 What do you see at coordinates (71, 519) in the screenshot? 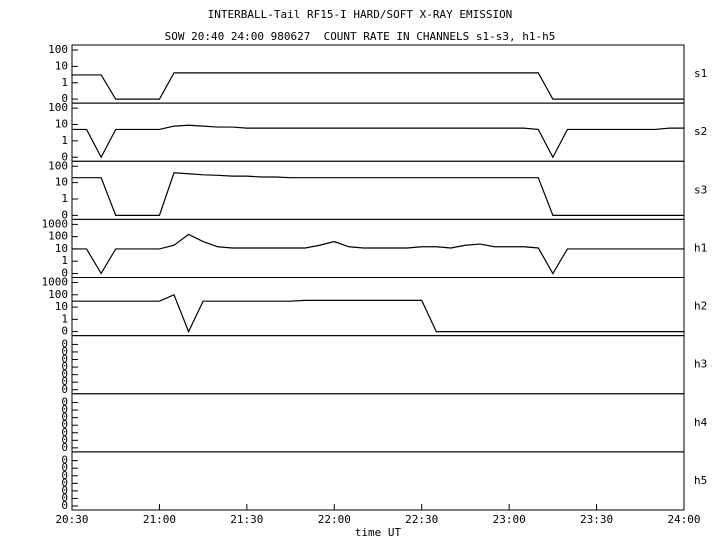
I see `x-tick-label: 20:30` at bounding box center [71, 519].